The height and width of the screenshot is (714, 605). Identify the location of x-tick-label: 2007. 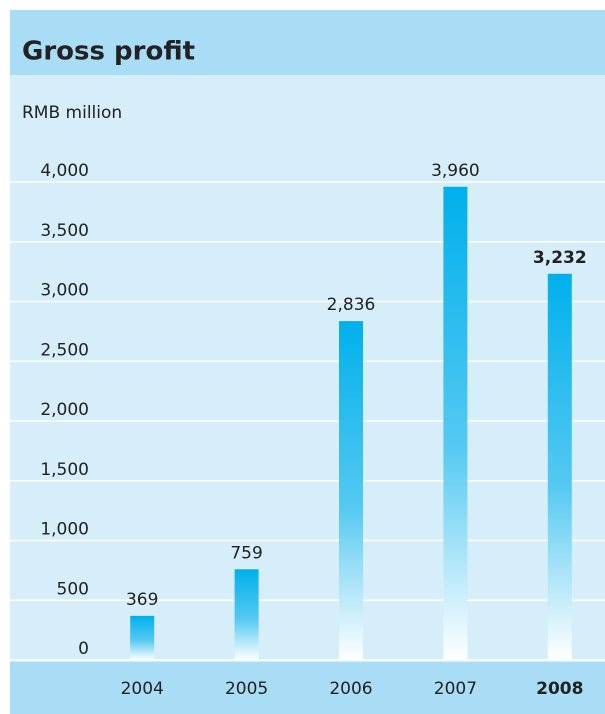
(455, 689).